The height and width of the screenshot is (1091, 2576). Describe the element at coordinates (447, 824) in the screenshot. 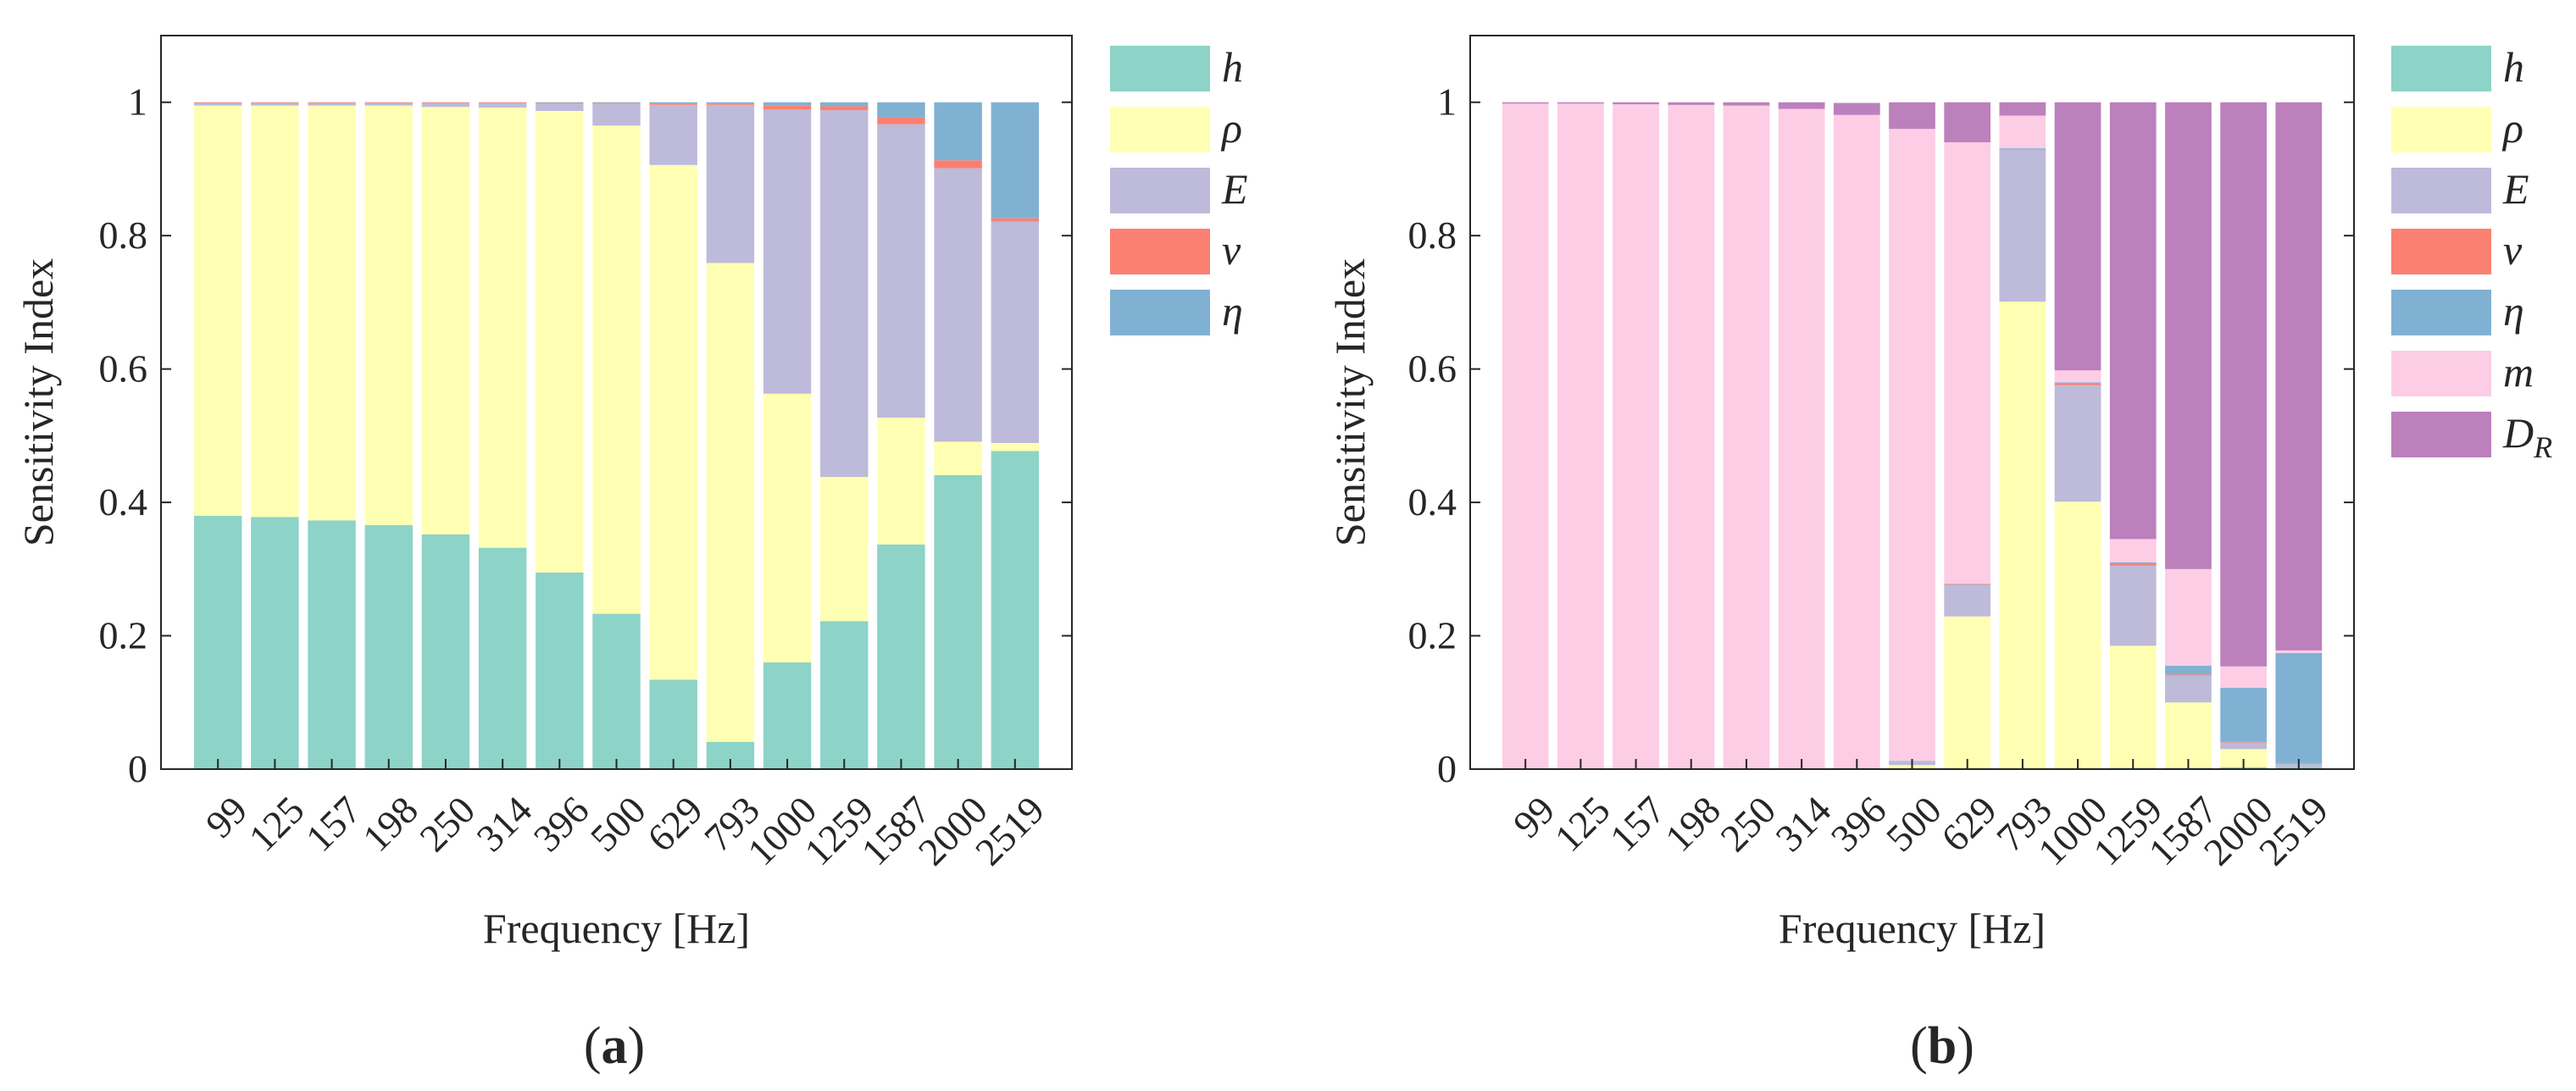

I see `x-tick-label: 250` at that location.